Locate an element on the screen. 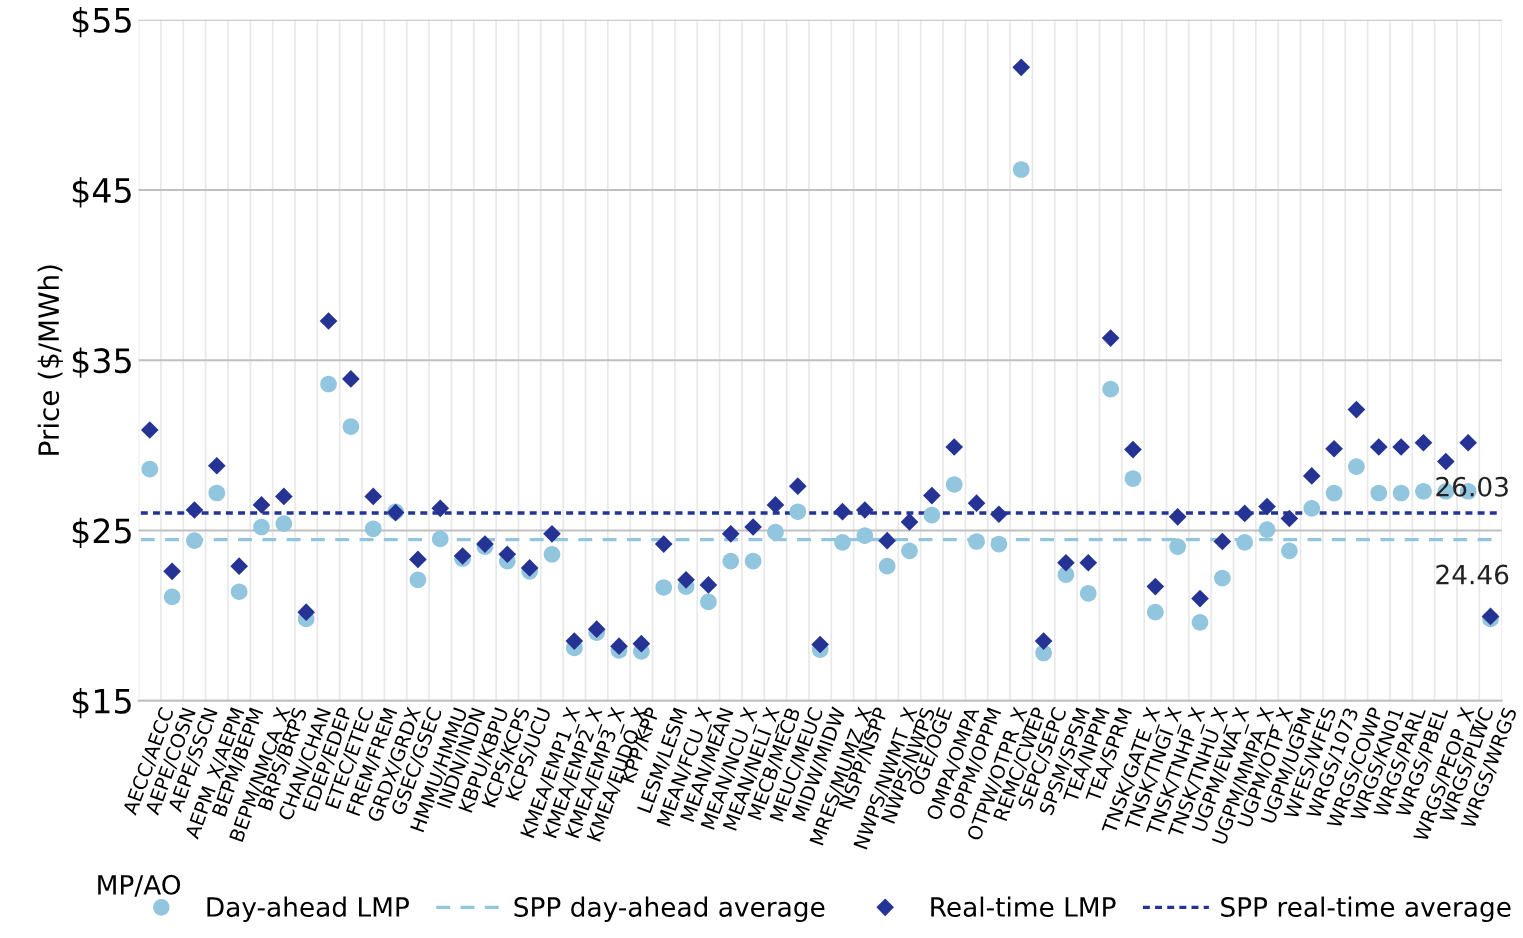 The image size is (1523, 938). legend-label: SPP day-ahead average is located at coordinates (669, 909).